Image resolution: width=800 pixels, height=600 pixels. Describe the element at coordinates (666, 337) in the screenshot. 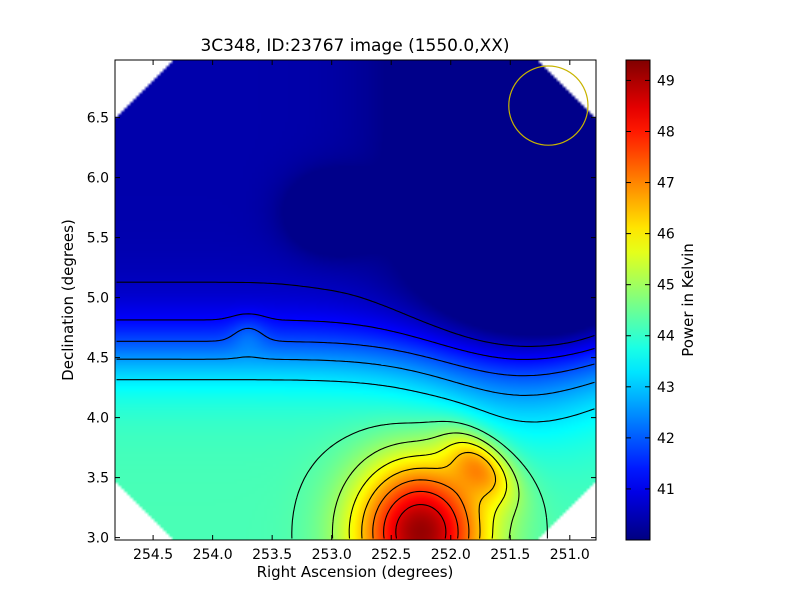

I see `colorbar-tick-label: 44` at that location.